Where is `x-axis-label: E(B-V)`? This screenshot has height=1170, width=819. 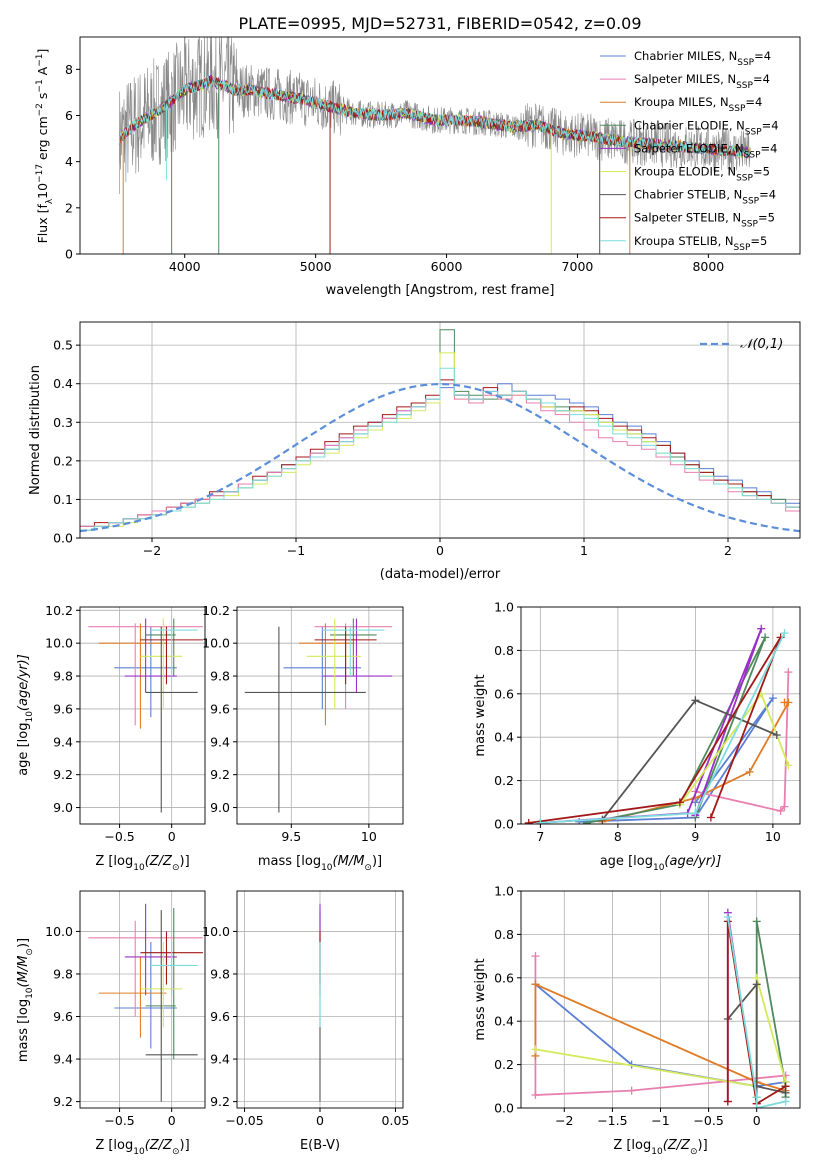
x-axis-label: E(B-V) is located at coordinates (320, 1145).